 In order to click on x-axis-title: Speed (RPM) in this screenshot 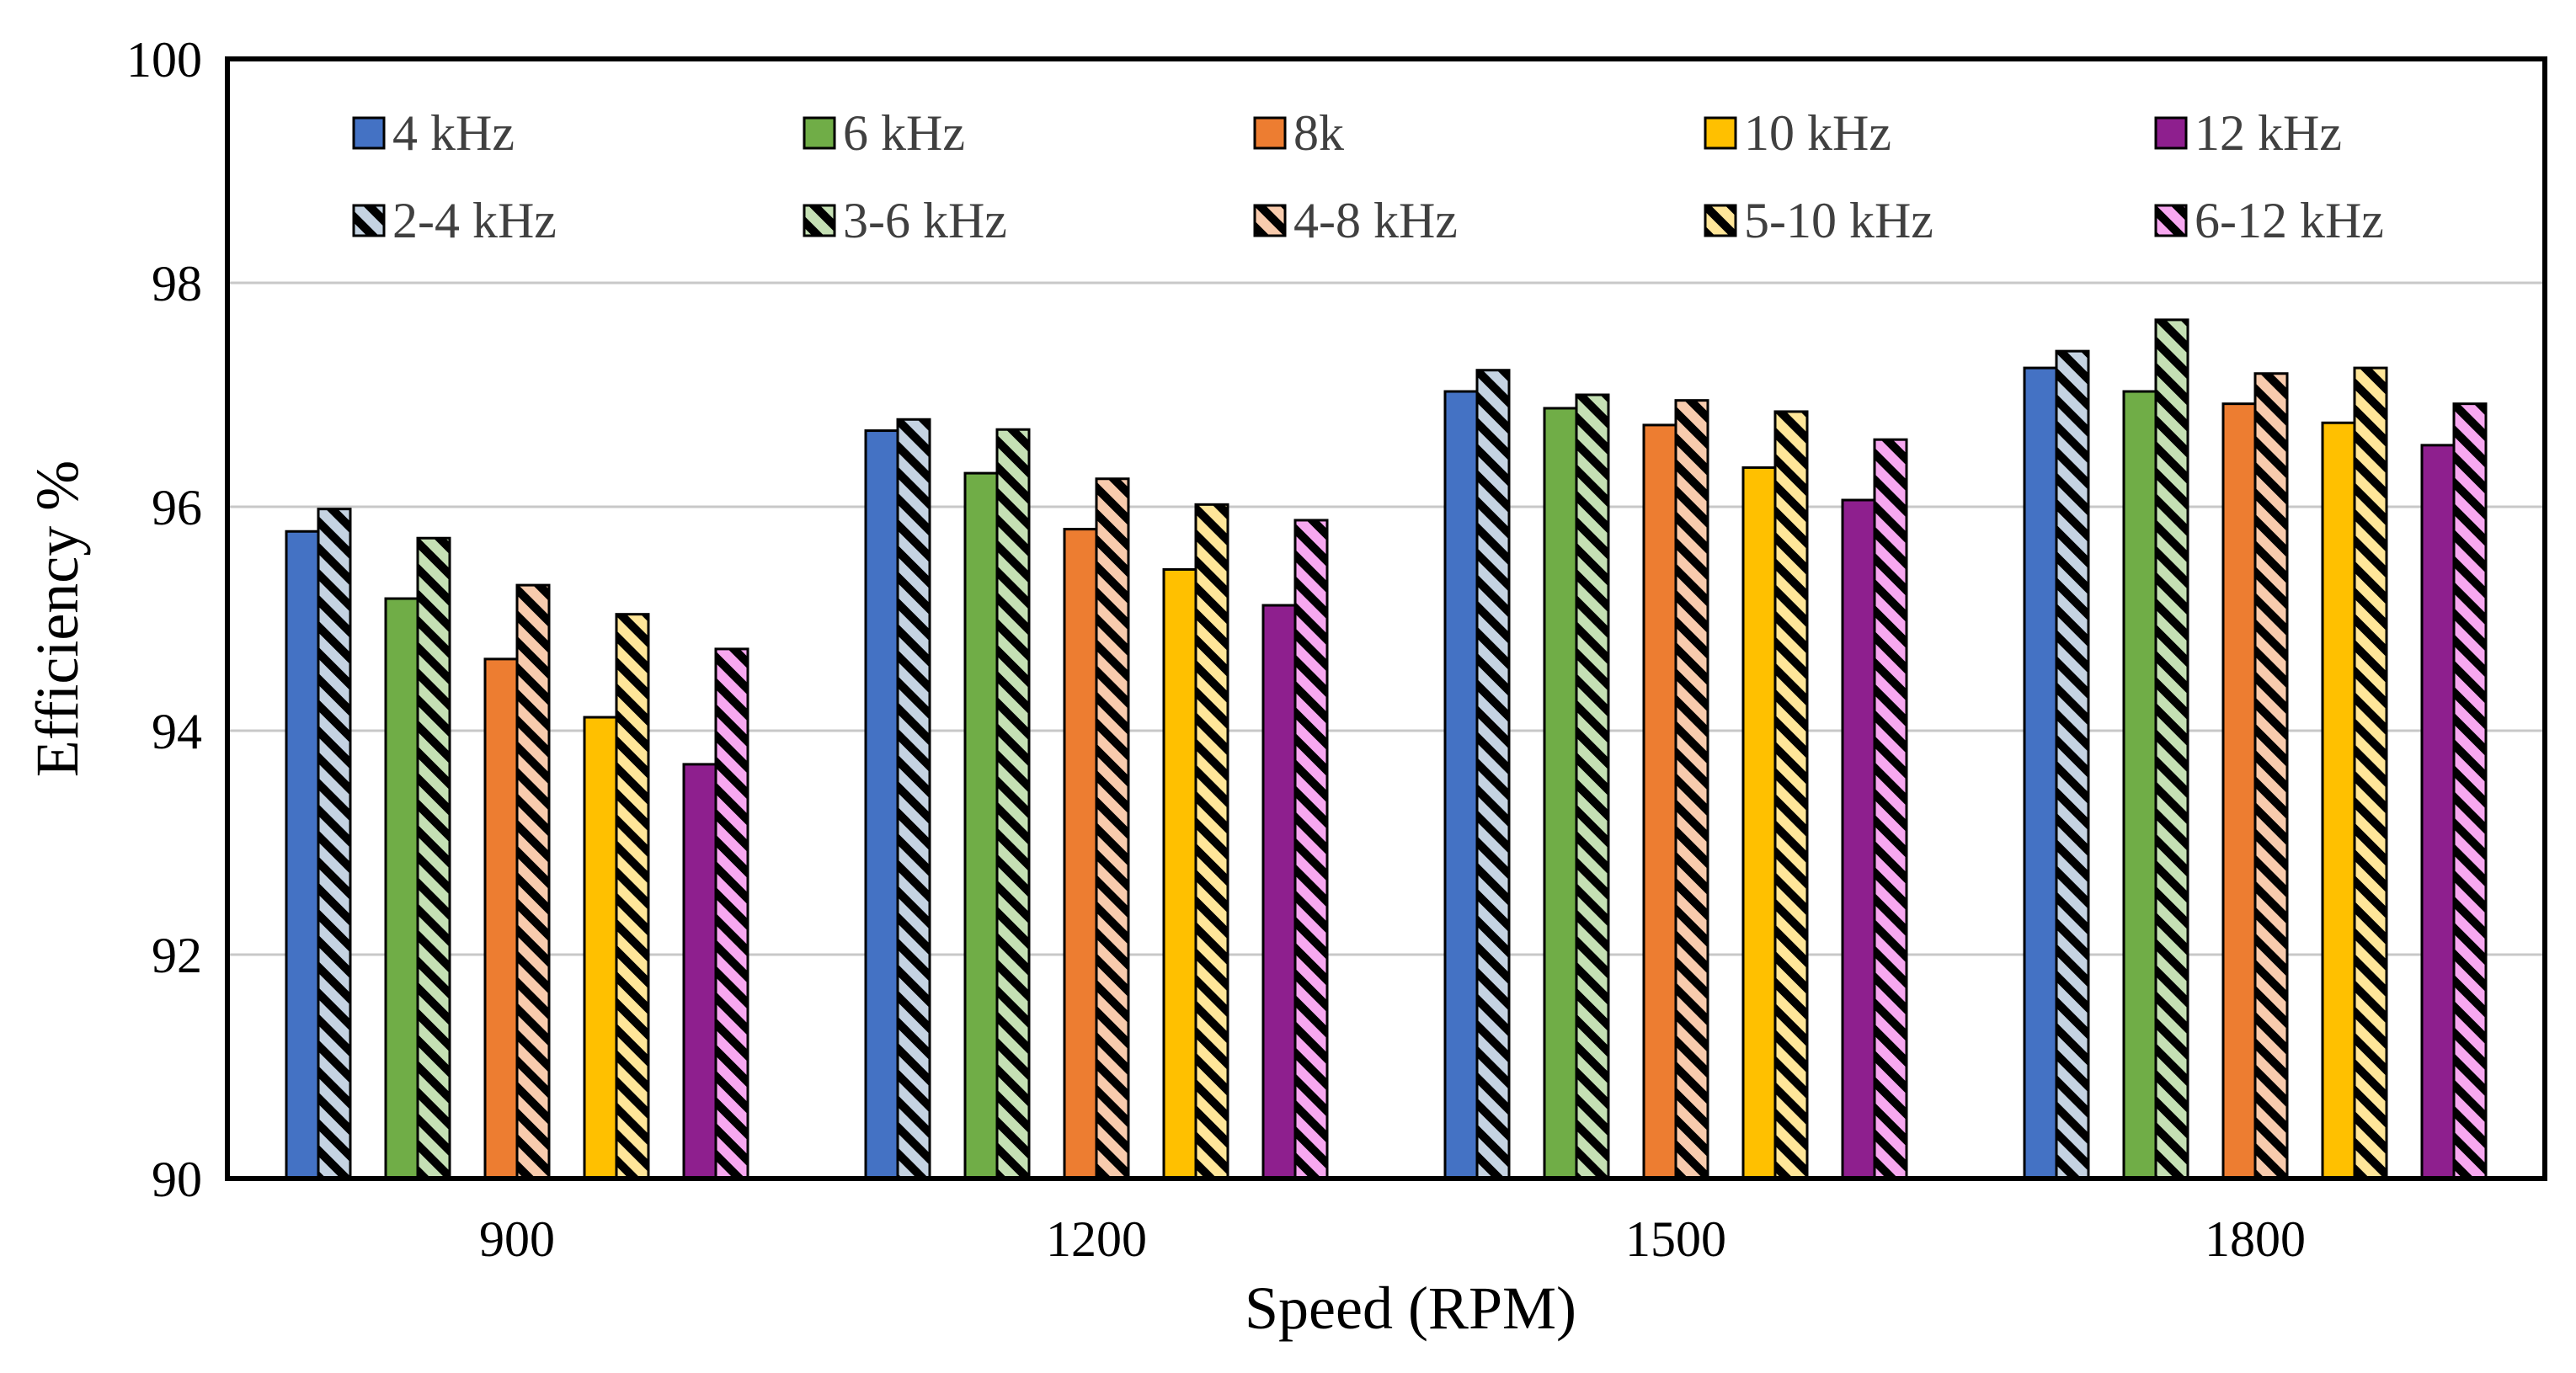, I will do `click(1410, 1308)`.